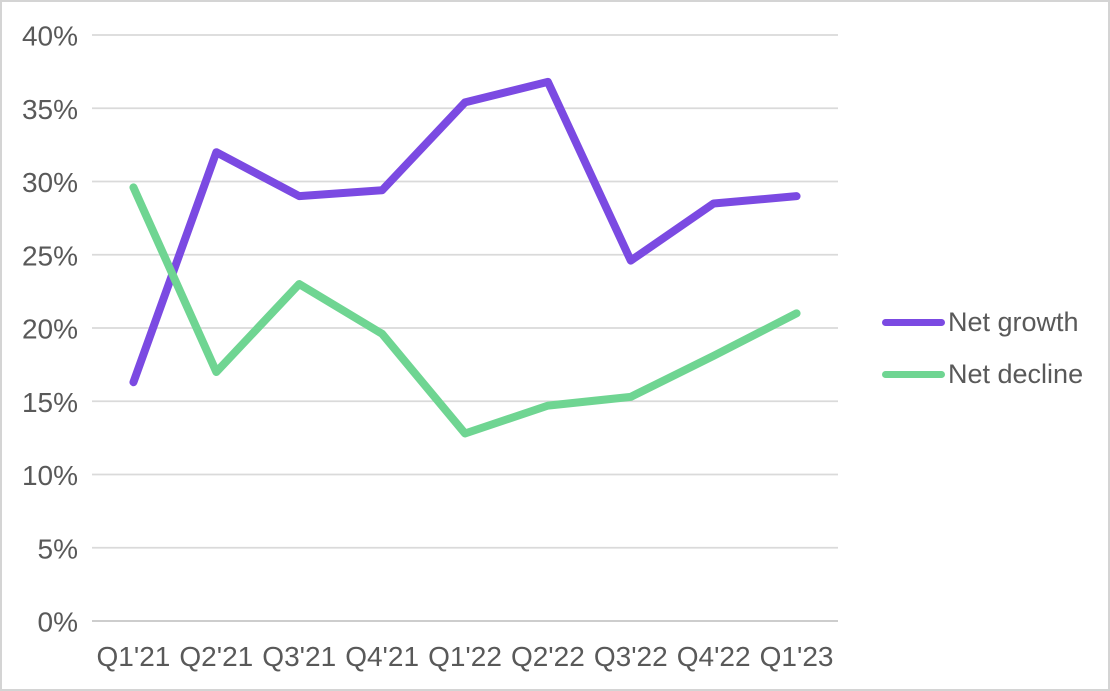 The width and height of the screenshot is (1110, 691). What do you see at coordinates (58, 548) in the screenshot?
I see `y-tick-label: 5%` at bounding box center [58, 548].